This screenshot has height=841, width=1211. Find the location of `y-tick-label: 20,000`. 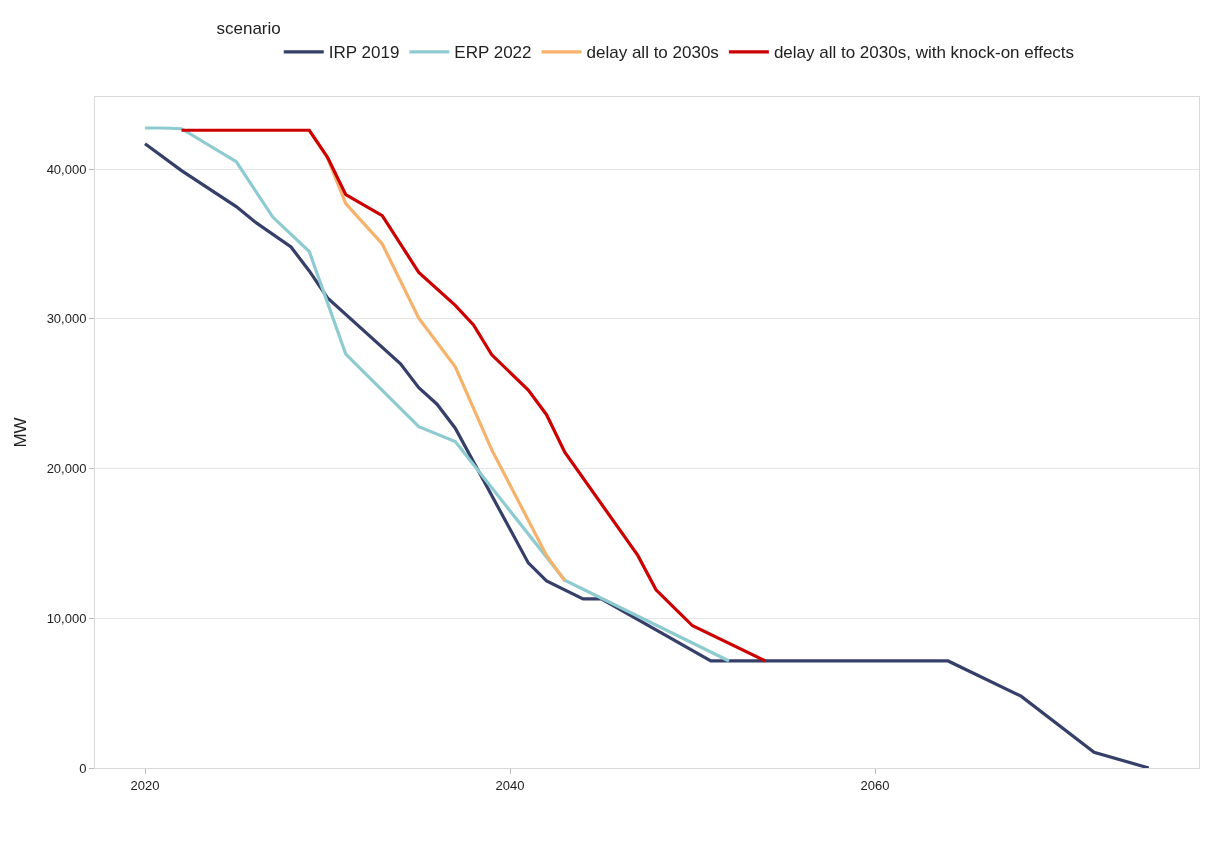

y-tick-label: 20,000 is located at coordinates (66, 469).